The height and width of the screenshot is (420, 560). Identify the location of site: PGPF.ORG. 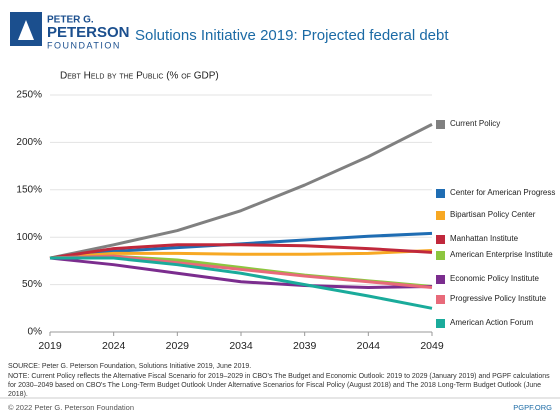
(532, 407).